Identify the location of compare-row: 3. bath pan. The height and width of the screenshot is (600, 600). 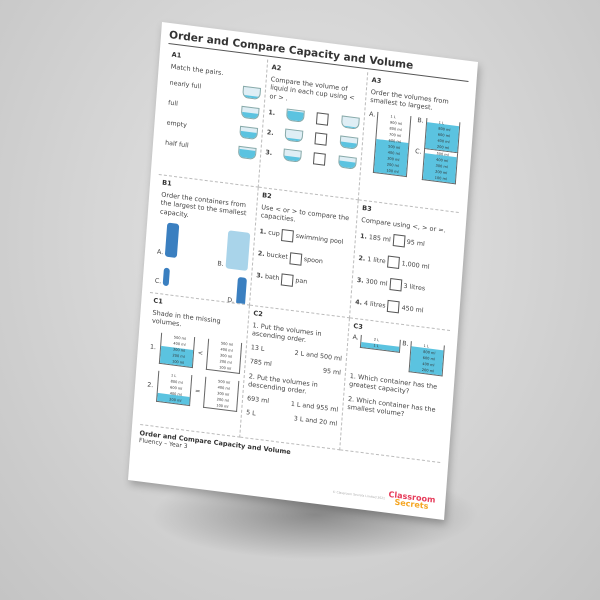
(302, 282).